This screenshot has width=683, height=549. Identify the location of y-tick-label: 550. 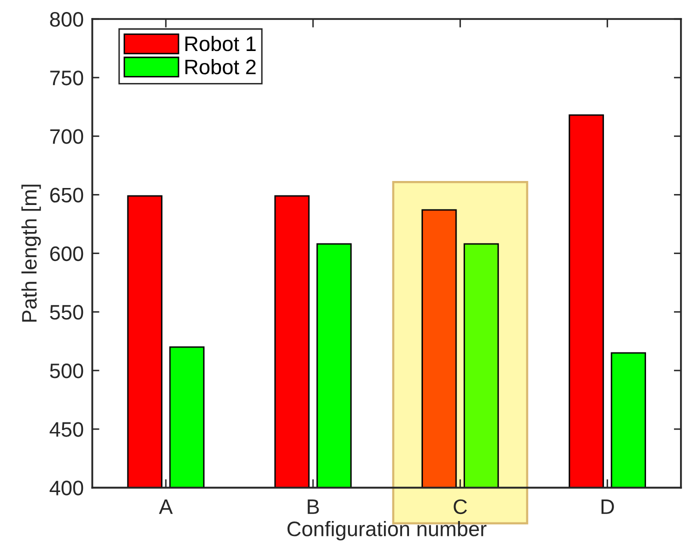
(67, 312).